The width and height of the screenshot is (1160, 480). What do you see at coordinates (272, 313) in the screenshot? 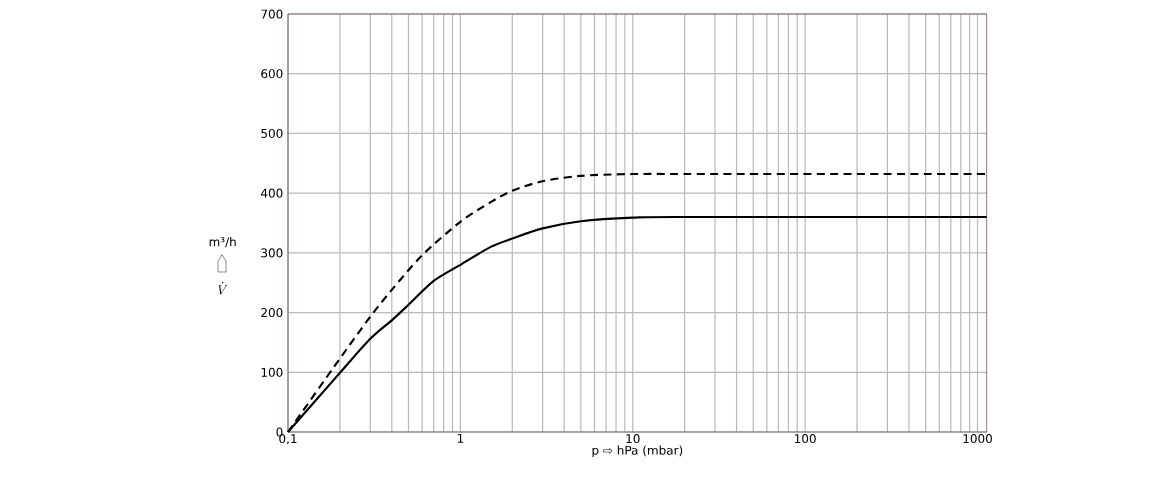
I see `y-tick-label: 200` at bounding box center [272, 313].